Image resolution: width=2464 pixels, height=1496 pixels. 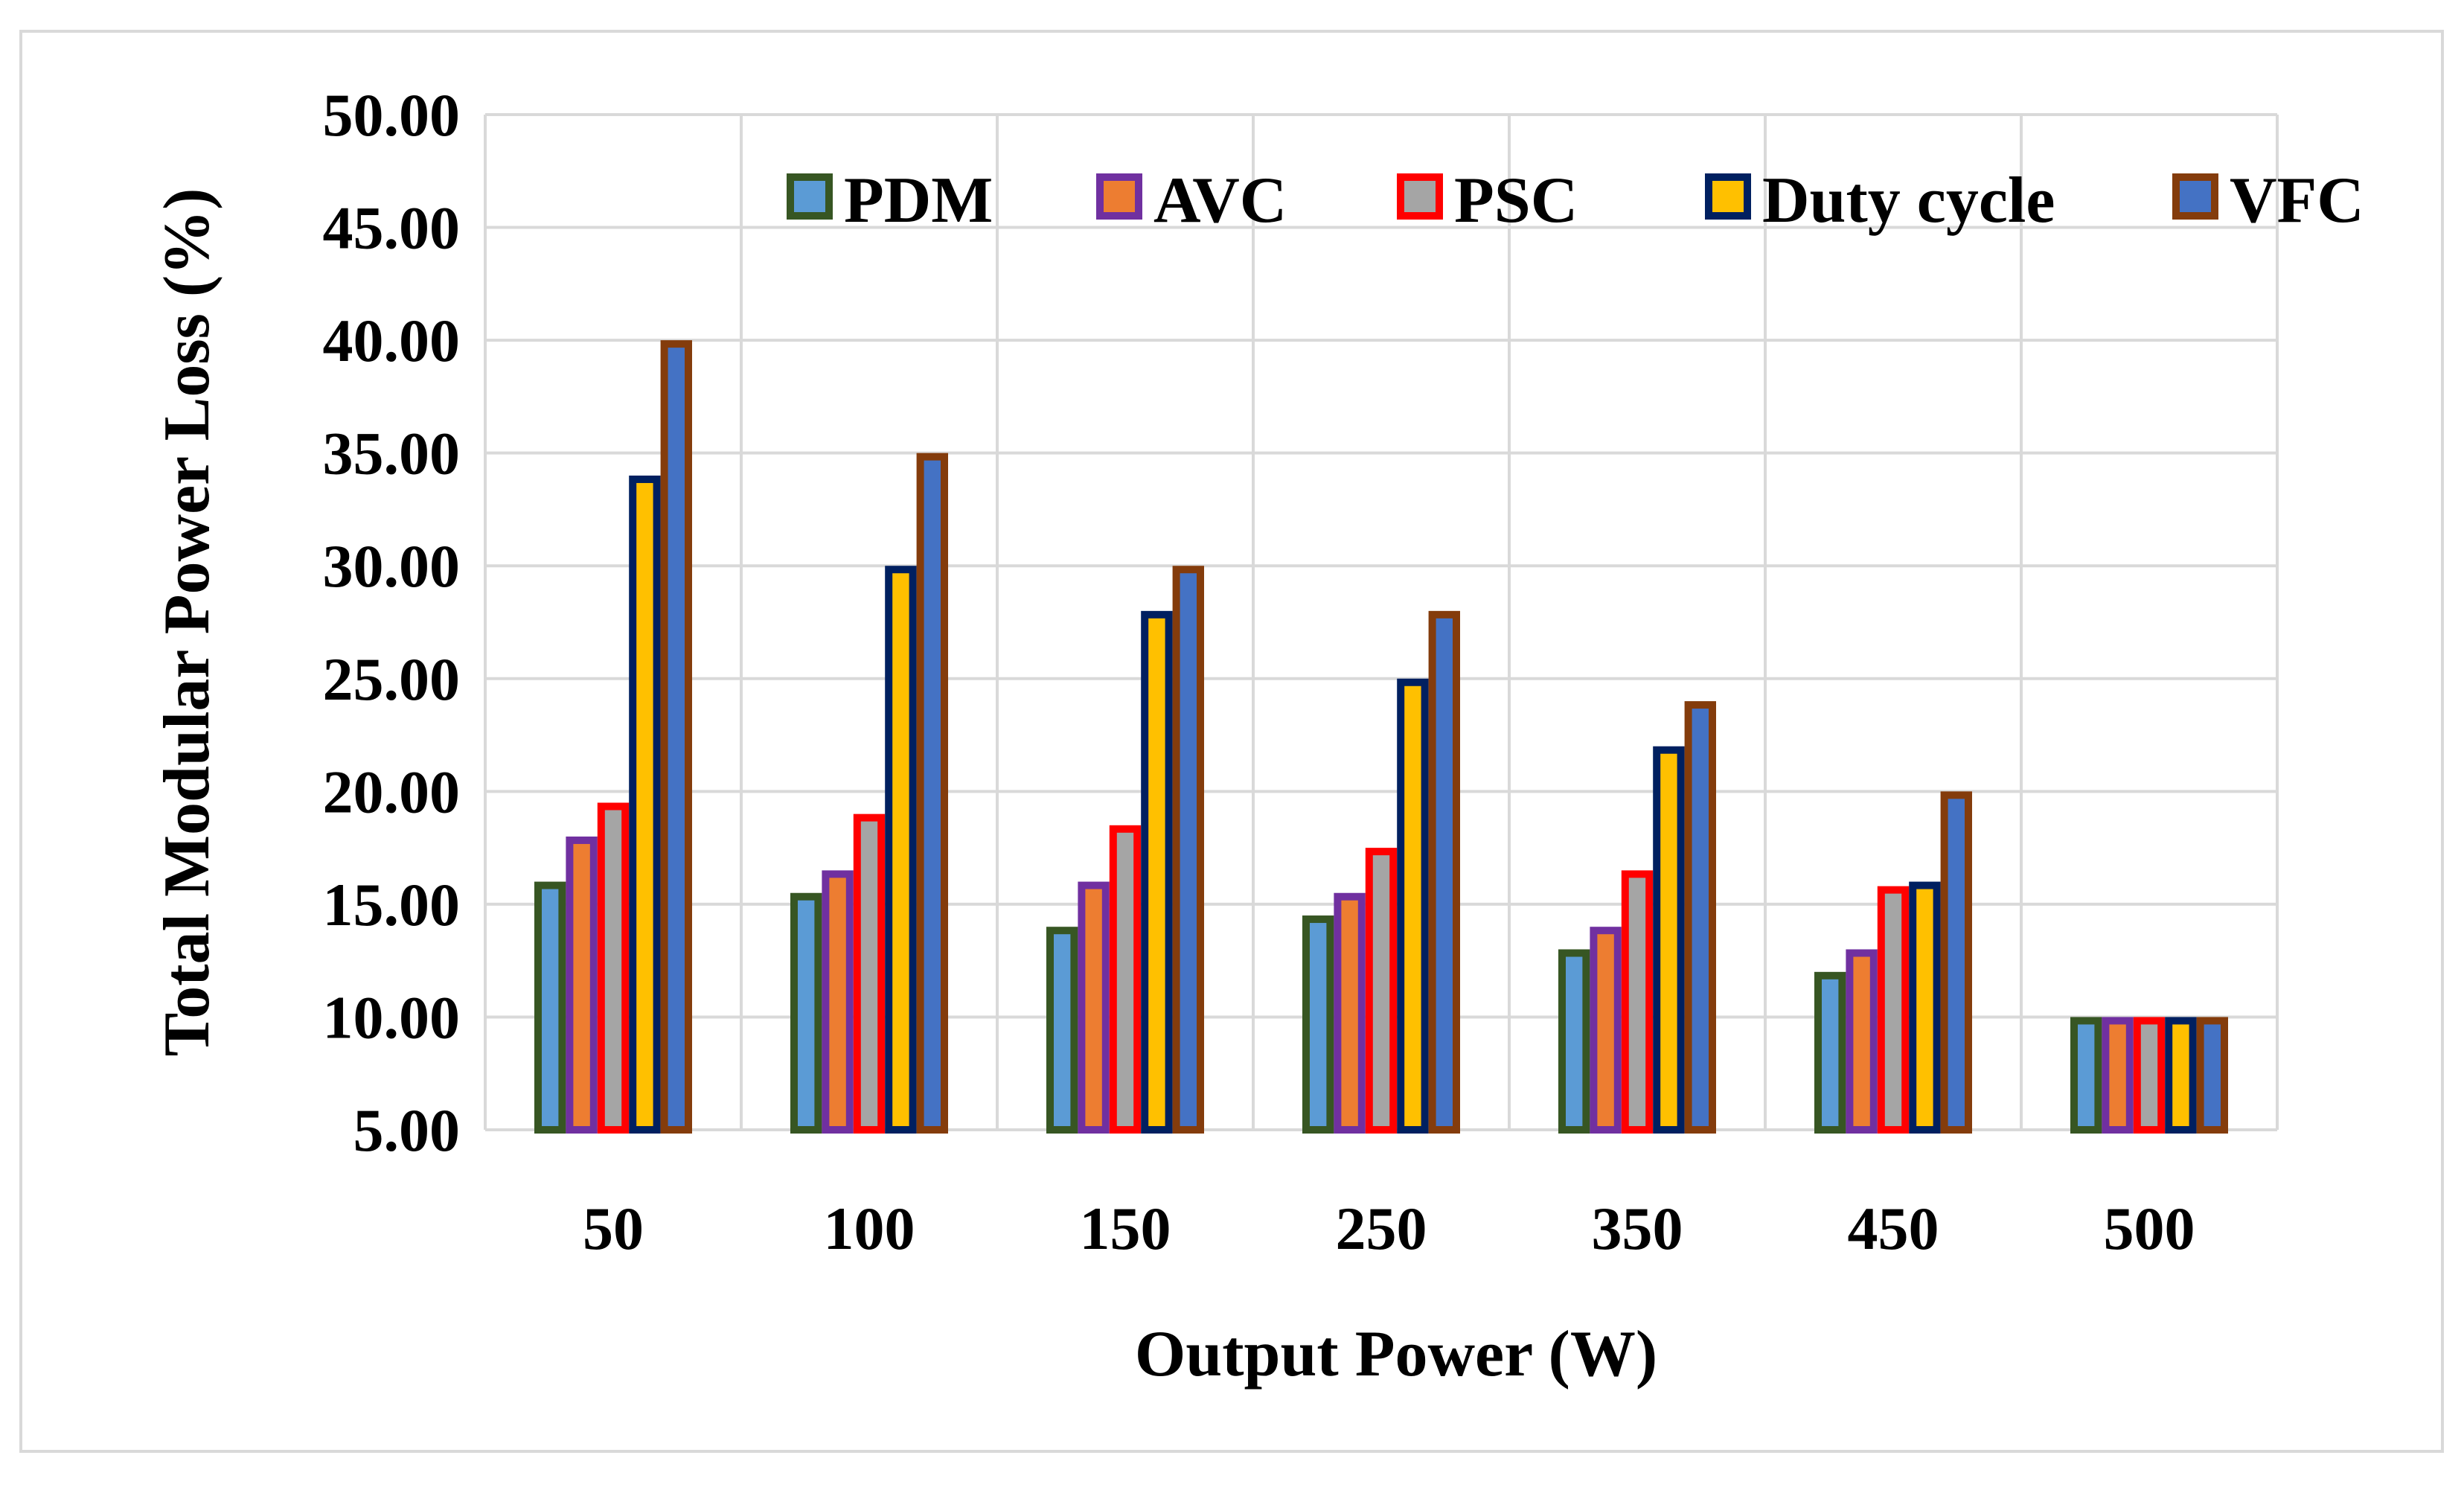 I want to click on y-tick-label: 45.00, so click(x=392, y=228).